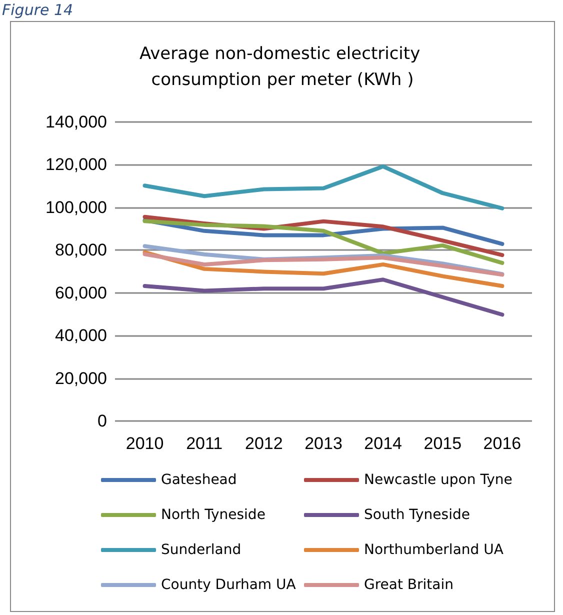 Image resolution: width=563 pixels, height=615 pixels. I want to click on y-tick-label: 60,000, so click(81, 292).